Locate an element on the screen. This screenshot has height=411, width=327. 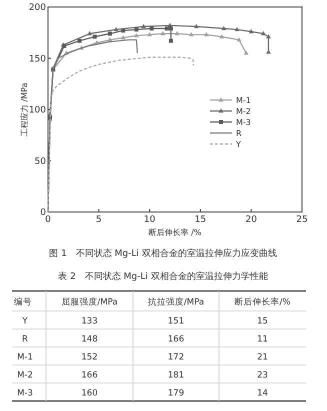
text: 172 is located at coordinates (176, 357).